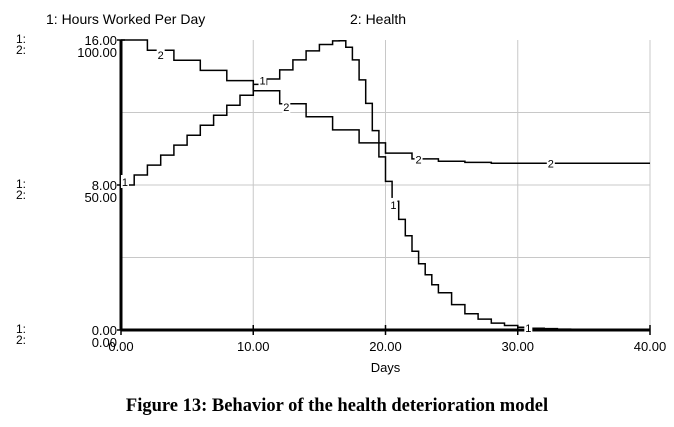 The image size is (674, 427). What do you see at coordinates (253, 346) in the screenshot?
I see `x-tick-label: 10.00` at bounding box center [253, 346].